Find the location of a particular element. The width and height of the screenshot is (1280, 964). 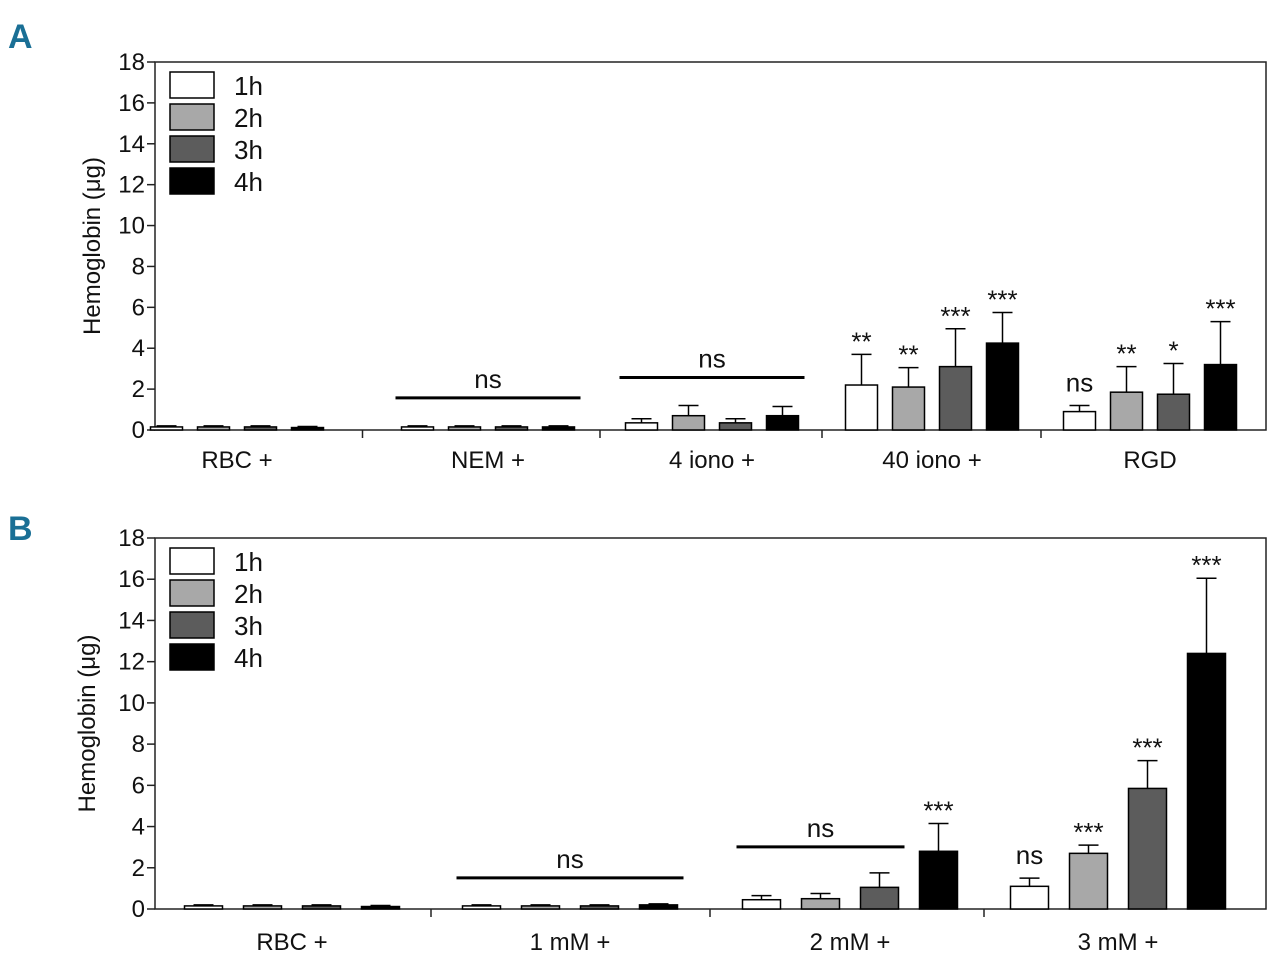

legend-label-3h: 3h is located at coordinates (248, 150).